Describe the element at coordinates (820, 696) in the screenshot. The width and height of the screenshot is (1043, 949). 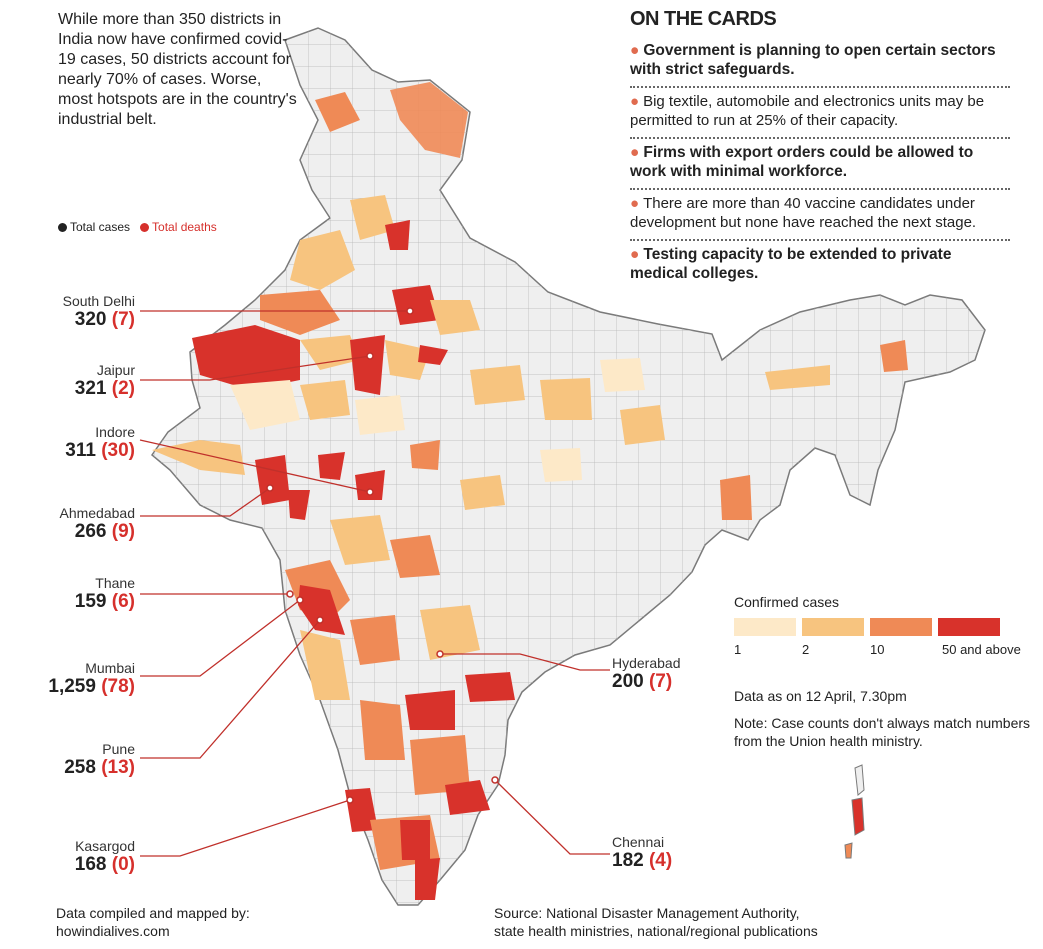
I see `data-date: Data as on 12 April, 7.30pm` at that location.